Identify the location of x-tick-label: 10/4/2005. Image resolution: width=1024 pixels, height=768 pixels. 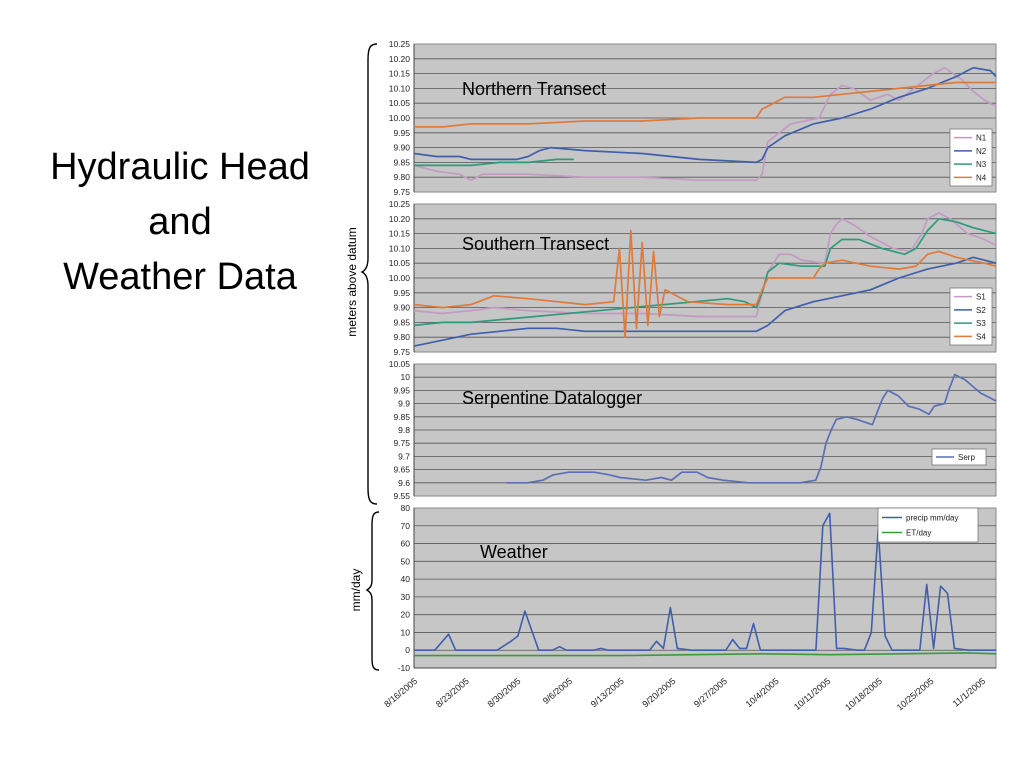
(762, 692).